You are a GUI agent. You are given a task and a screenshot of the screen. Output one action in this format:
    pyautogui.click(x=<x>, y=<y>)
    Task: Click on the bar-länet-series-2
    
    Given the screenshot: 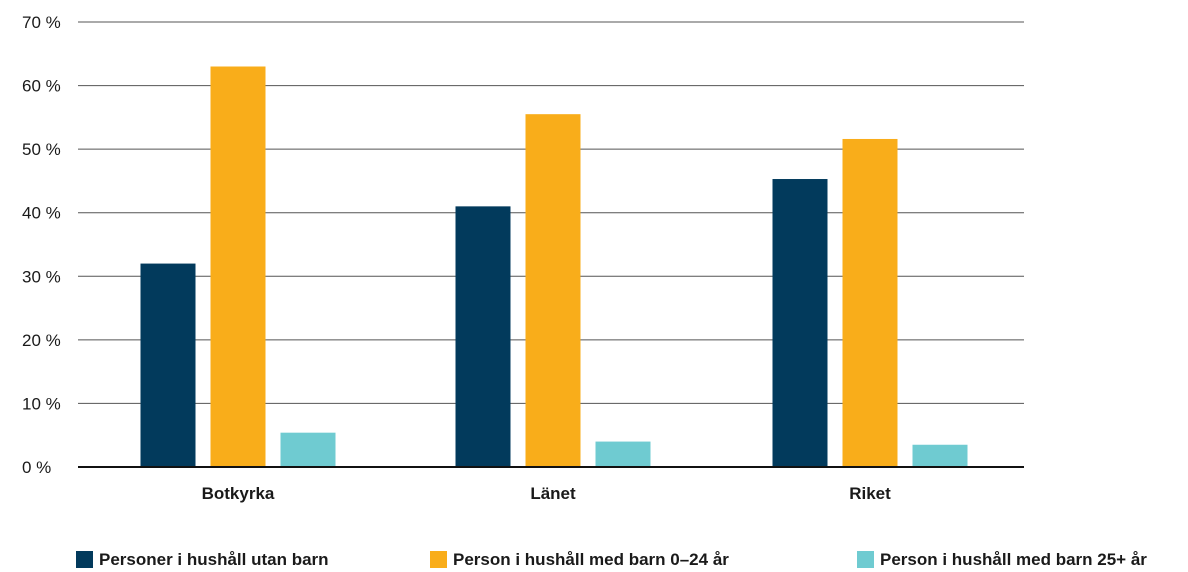 What is the action you would take?
    pyautogui.click(x=553, y=290)
    